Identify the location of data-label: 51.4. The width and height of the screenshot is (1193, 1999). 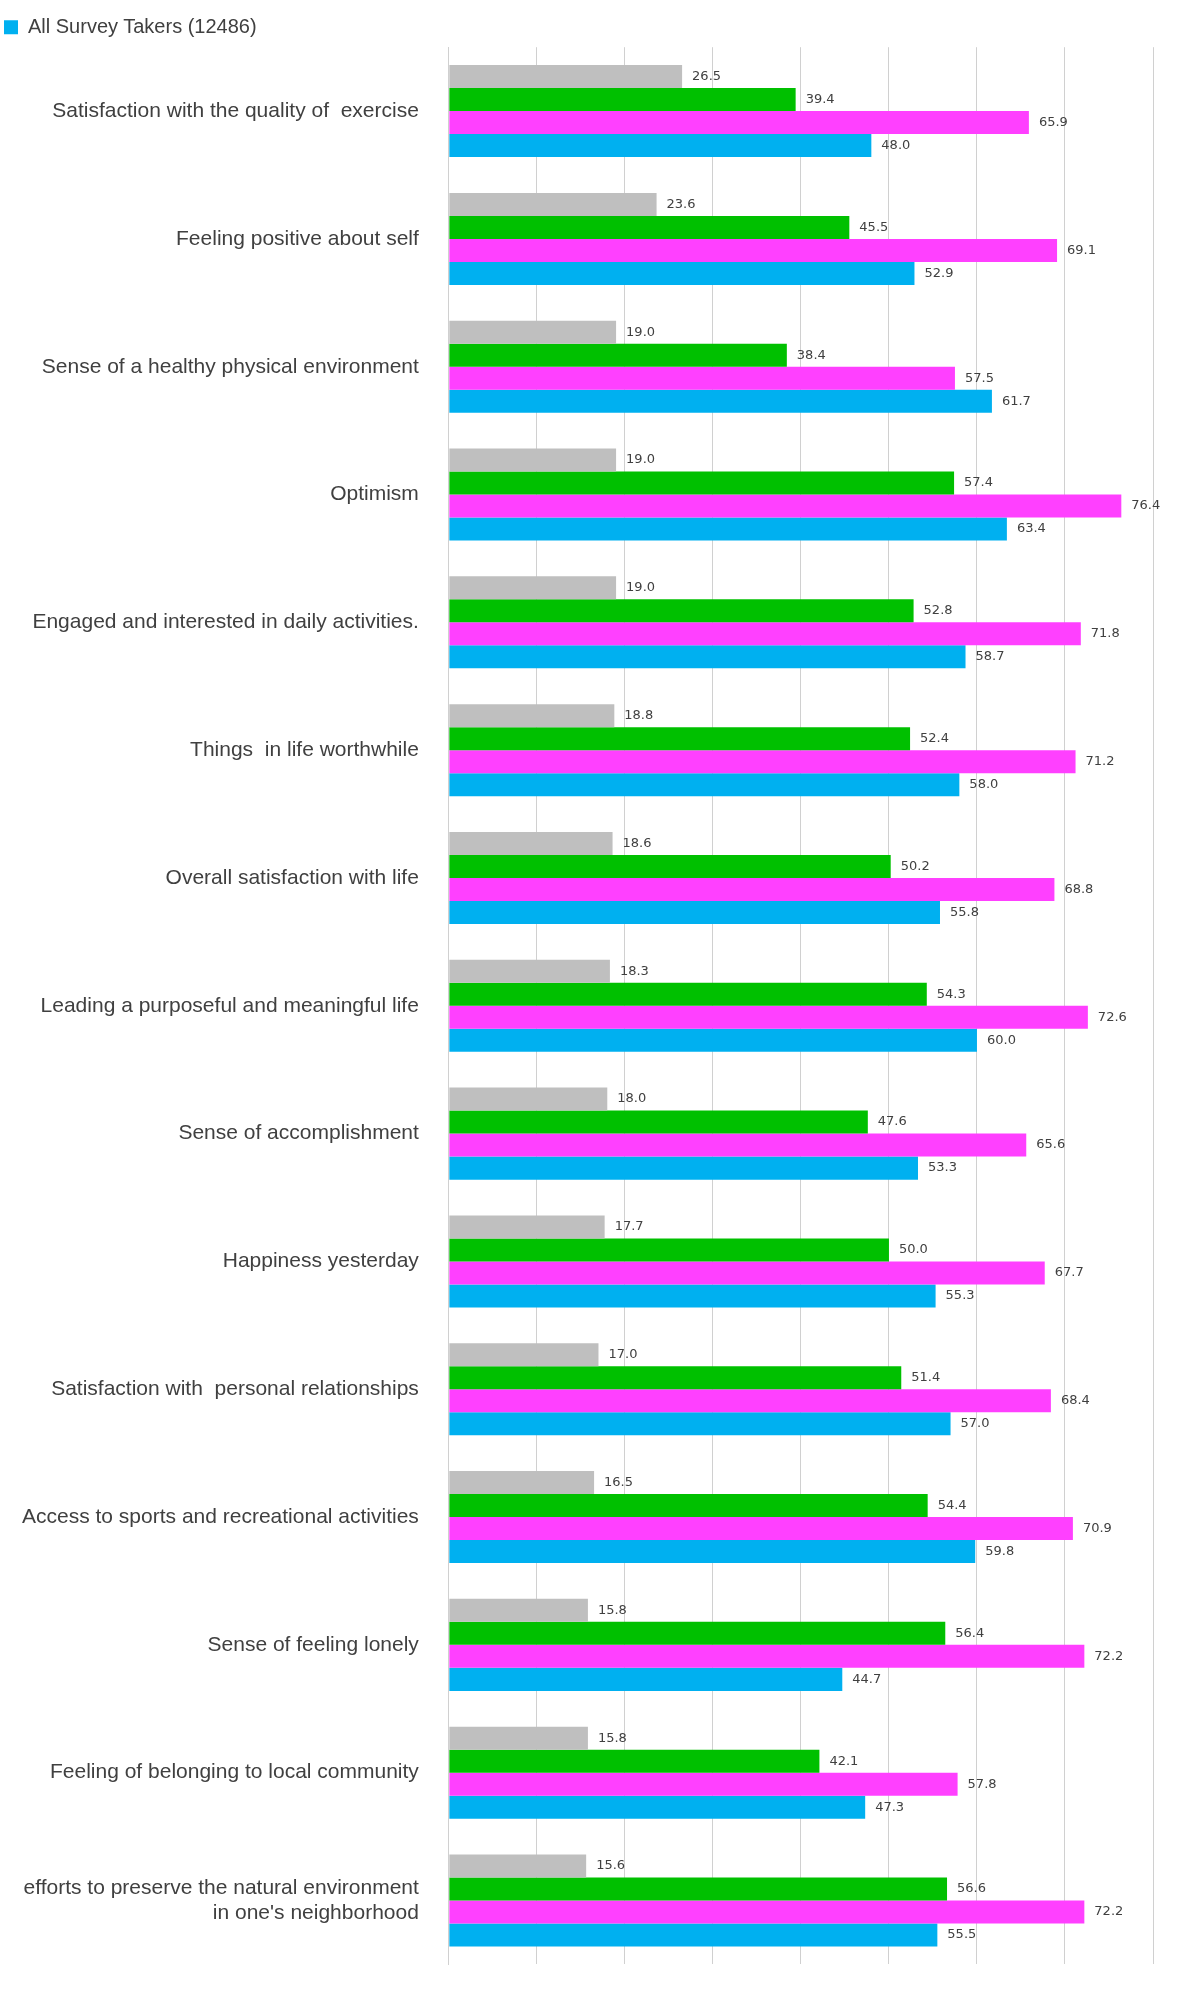
(926, 1377).